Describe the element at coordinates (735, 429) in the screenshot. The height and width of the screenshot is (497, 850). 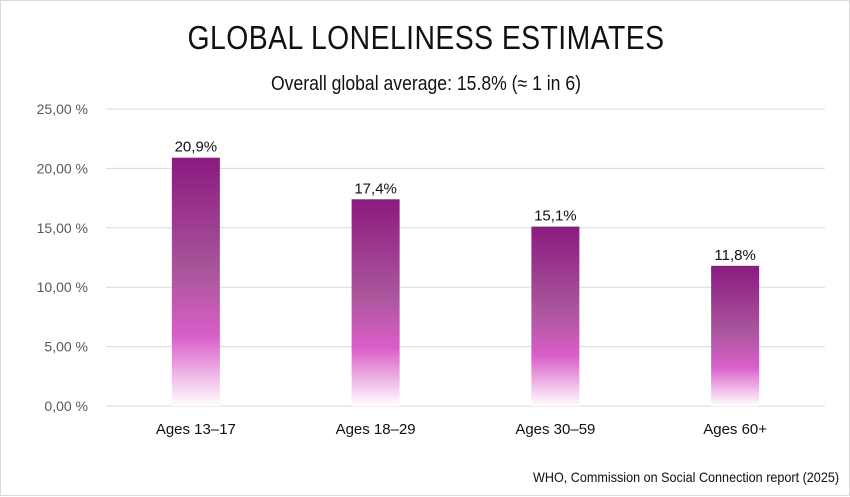
I see `category-label: Ages 60+` at that location.